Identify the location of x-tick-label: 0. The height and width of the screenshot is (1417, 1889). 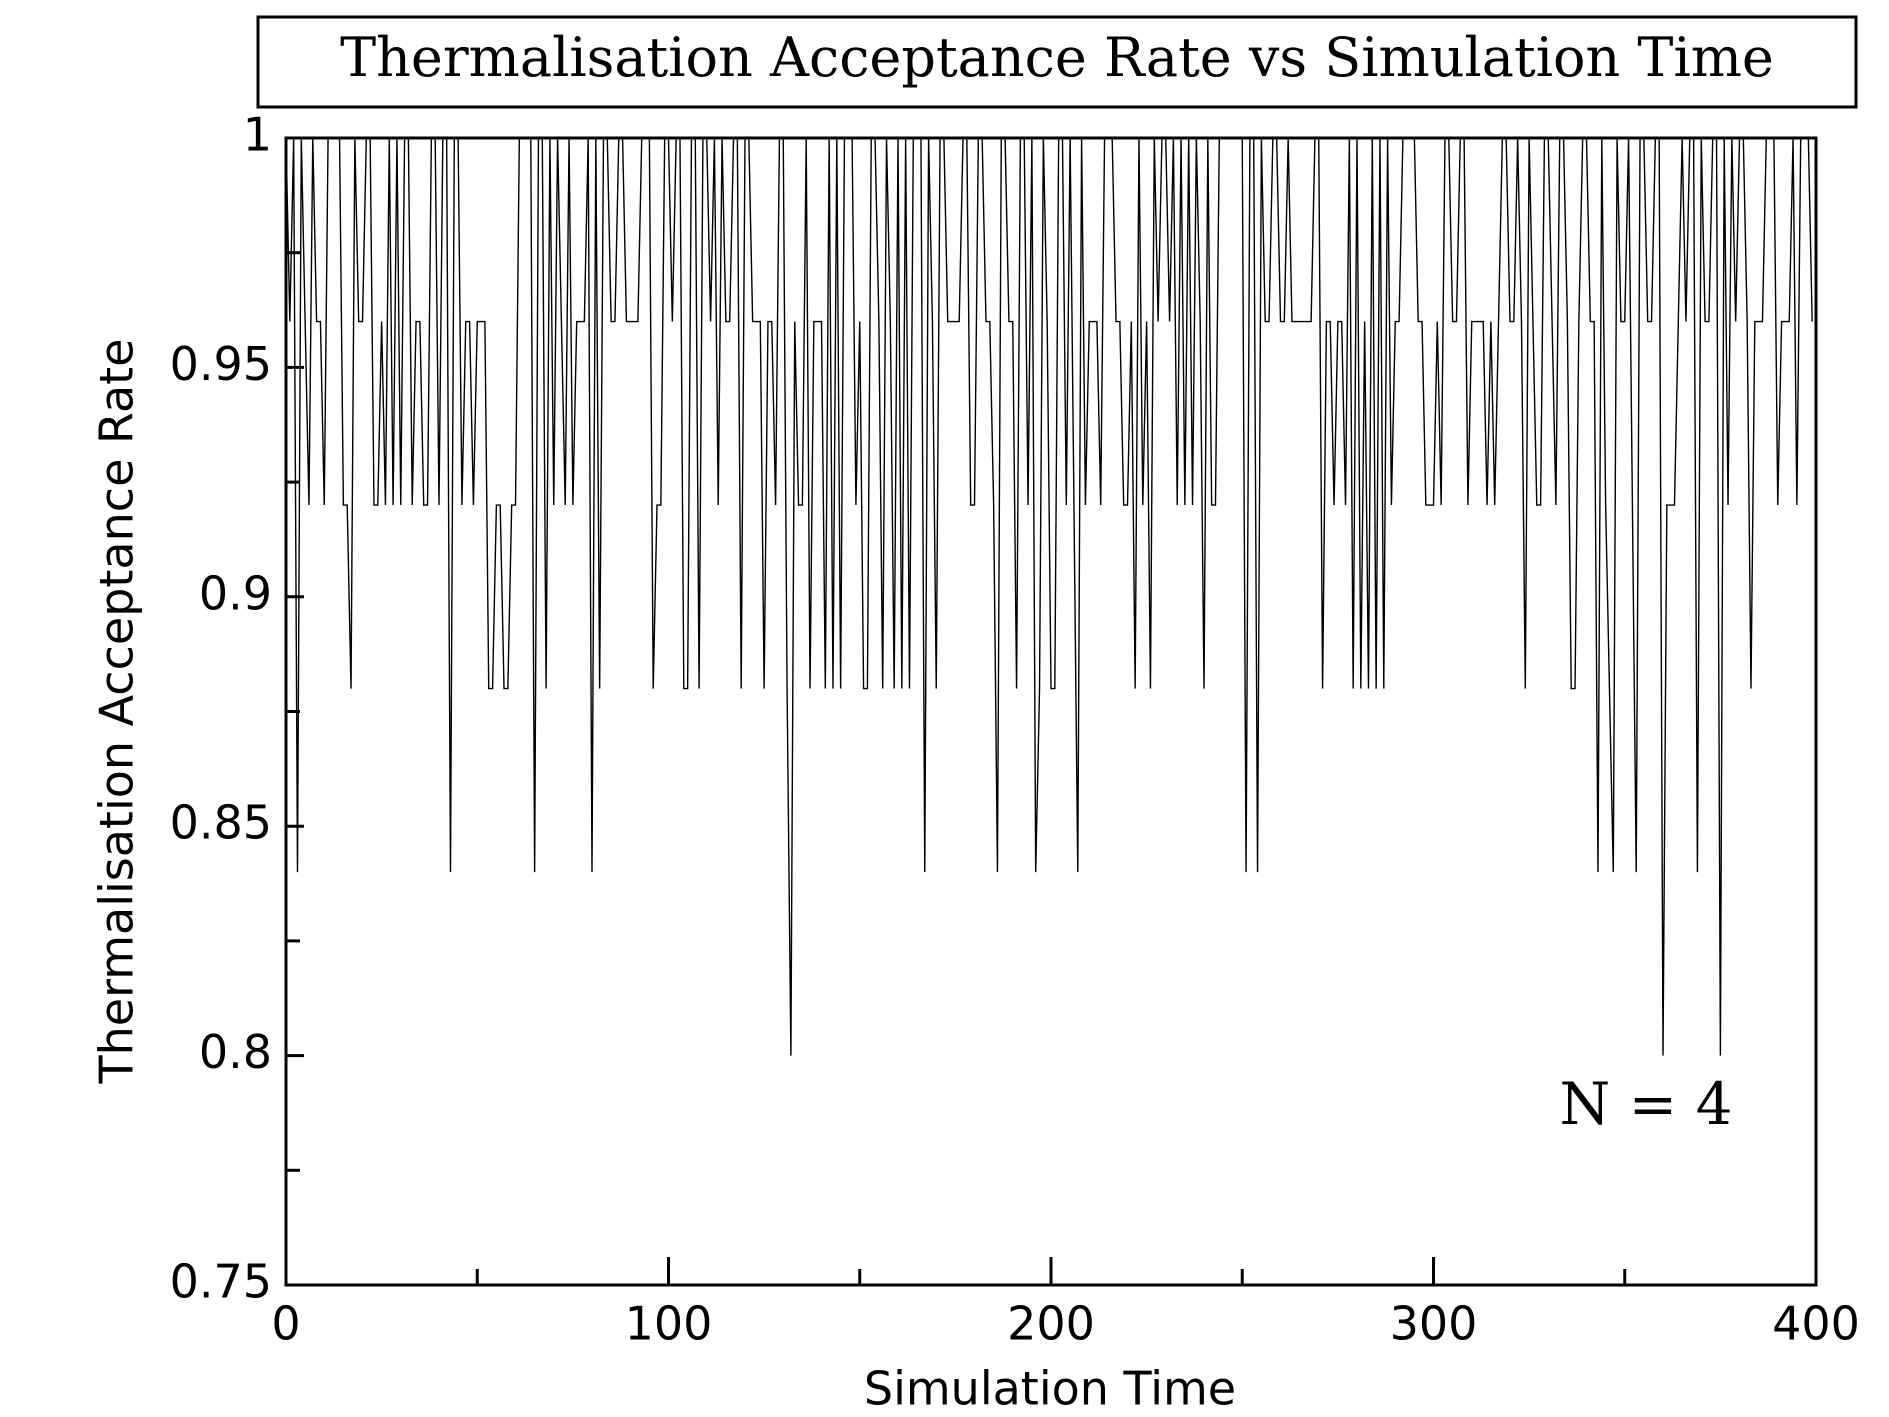
(285, 1324).